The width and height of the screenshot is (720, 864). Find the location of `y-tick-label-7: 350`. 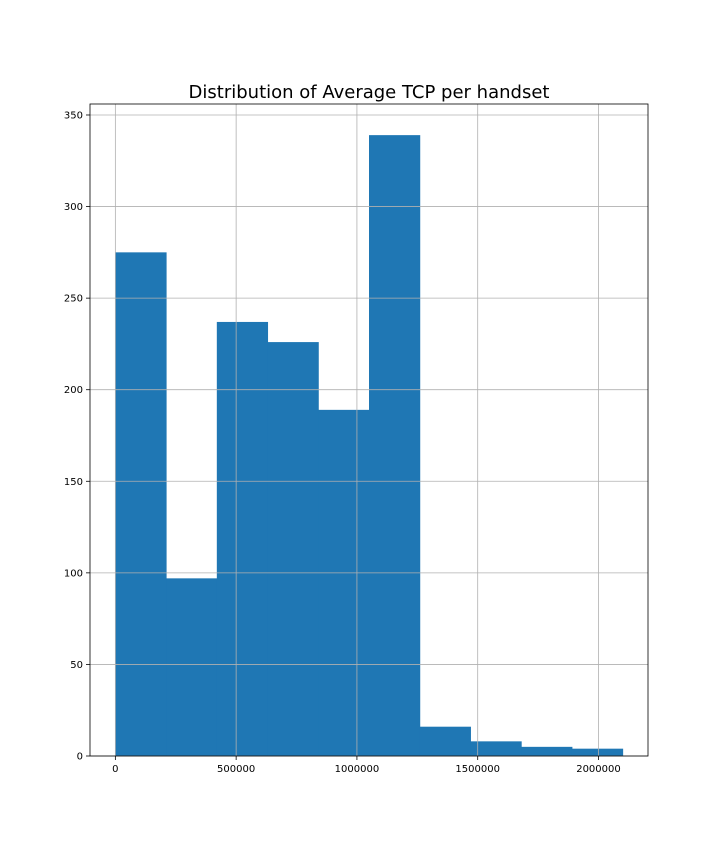

y-tick-label-7: 350 is located at coordinates (73, 115).